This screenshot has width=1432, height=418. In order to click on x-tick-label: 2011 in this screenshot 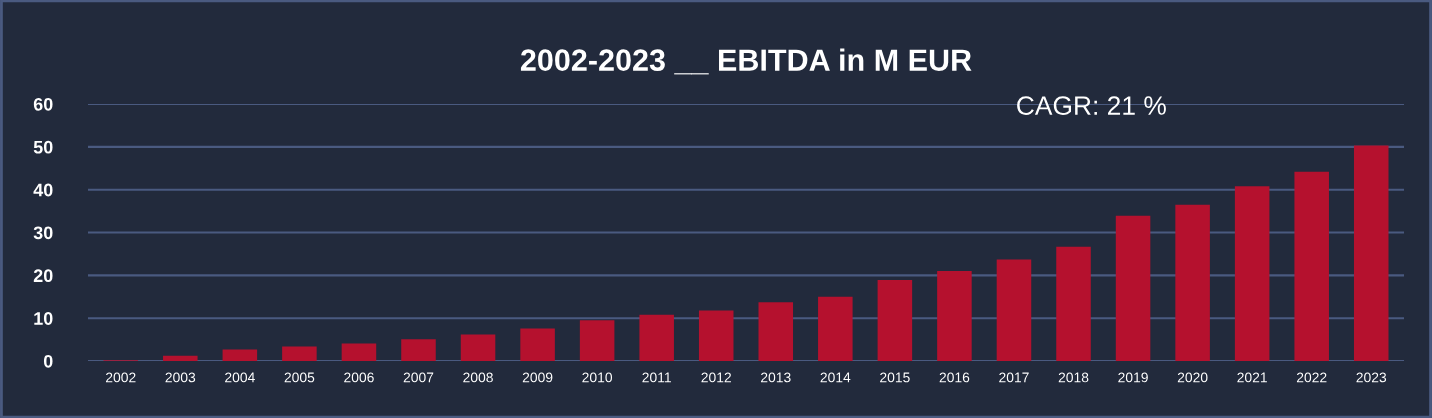, I will do `click(656, 377)`.